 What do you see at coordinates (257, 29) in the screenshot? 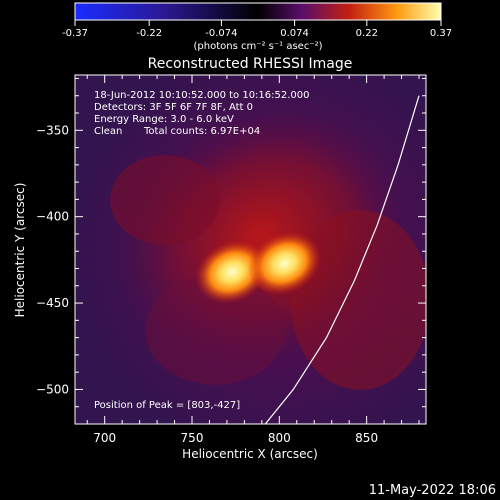
I see `colorbar-ticks: -0.37 -0.22 -0.074 0.074 0.22 0.37` at bounding box center [257, 29].